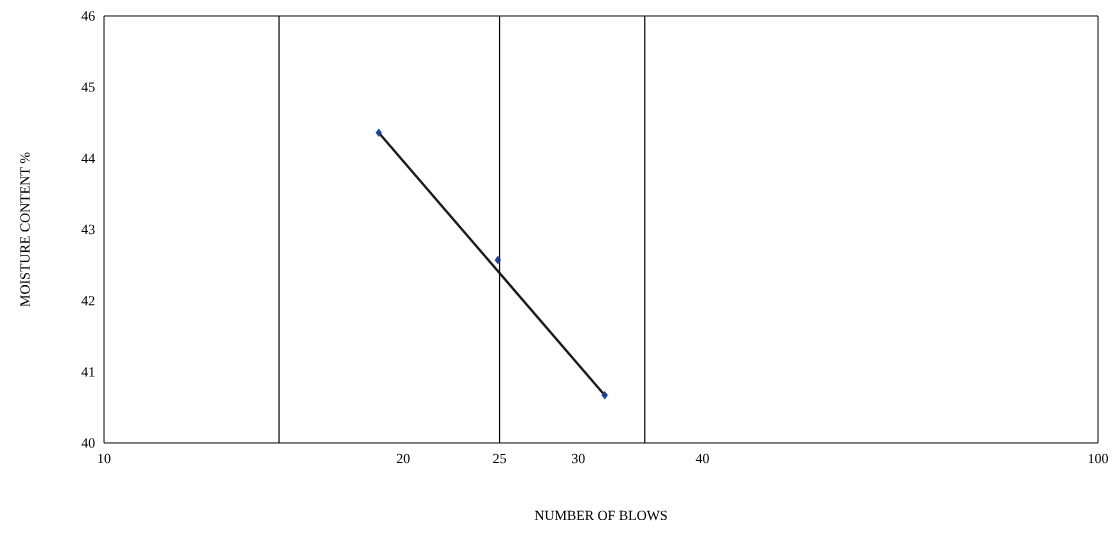  What do you see at coordinates (88, 16) in the screenshot?
I see `y-tick-label: 46` at bounding box center [88, 16].